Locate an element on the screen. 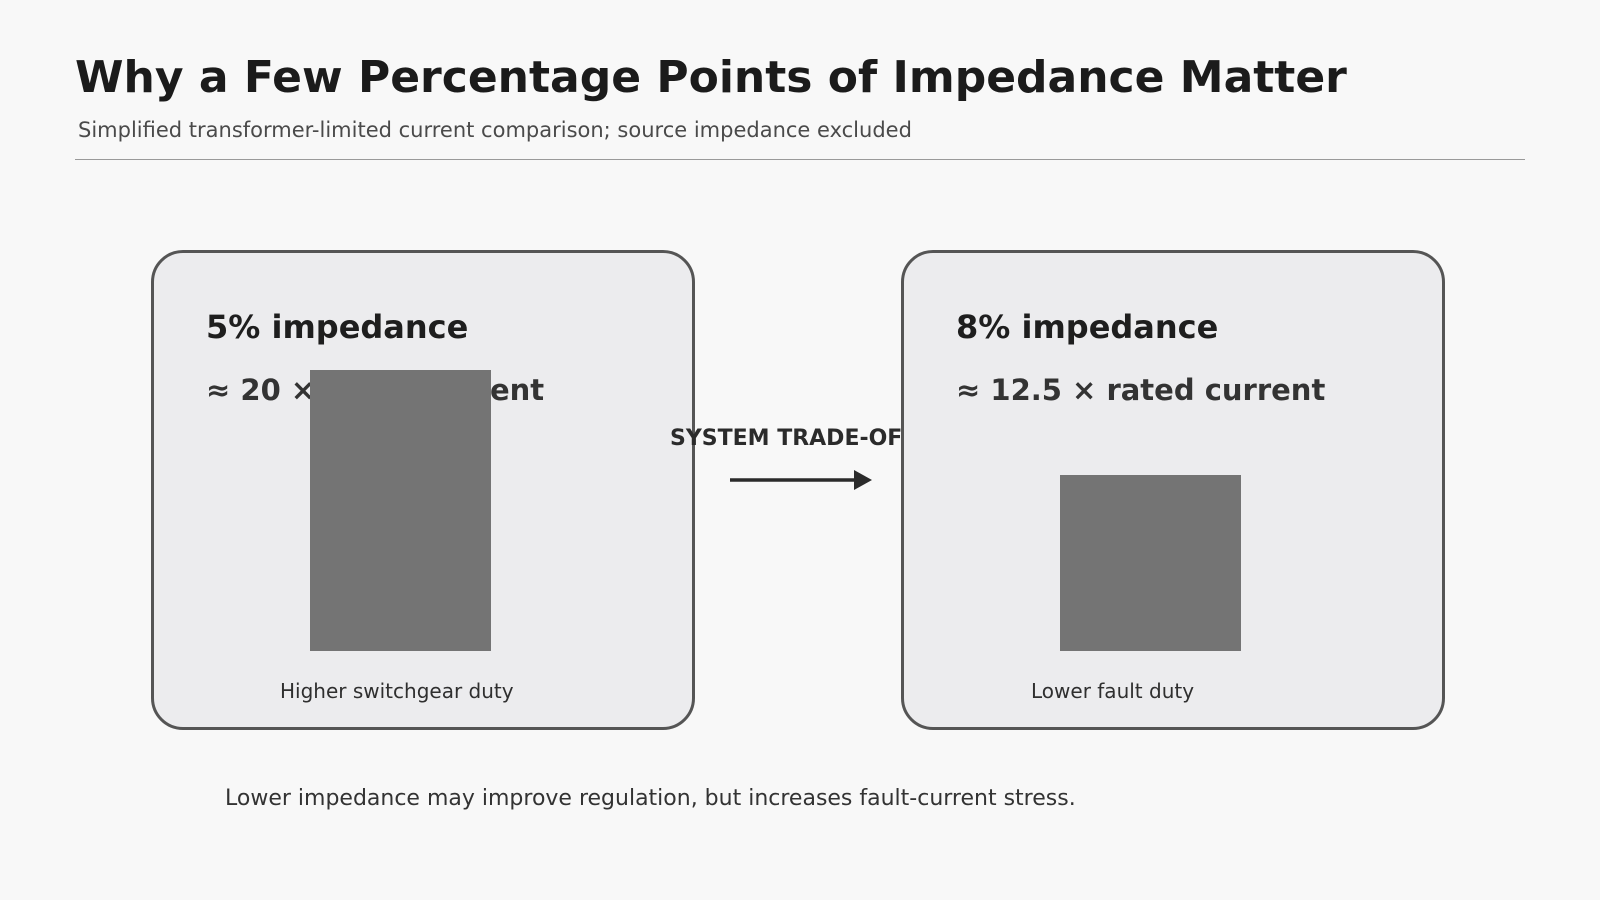 The image size is (1600, 900). duty-caption: Higher switchgear duty is located at coordinates (397, 691).